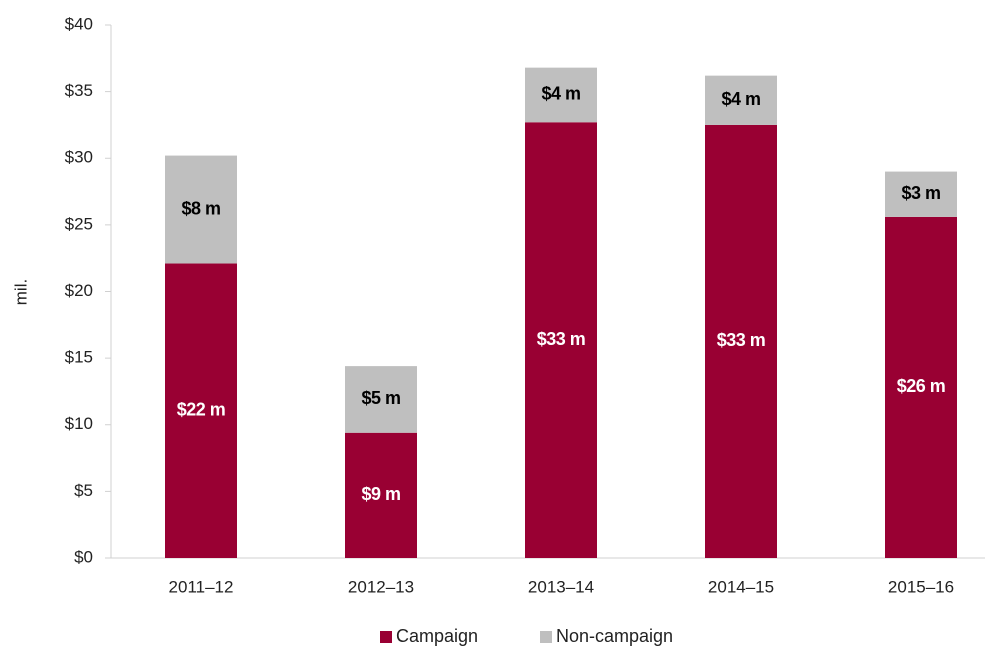  I want to click on data-label: $3 m, so click(920, 193).